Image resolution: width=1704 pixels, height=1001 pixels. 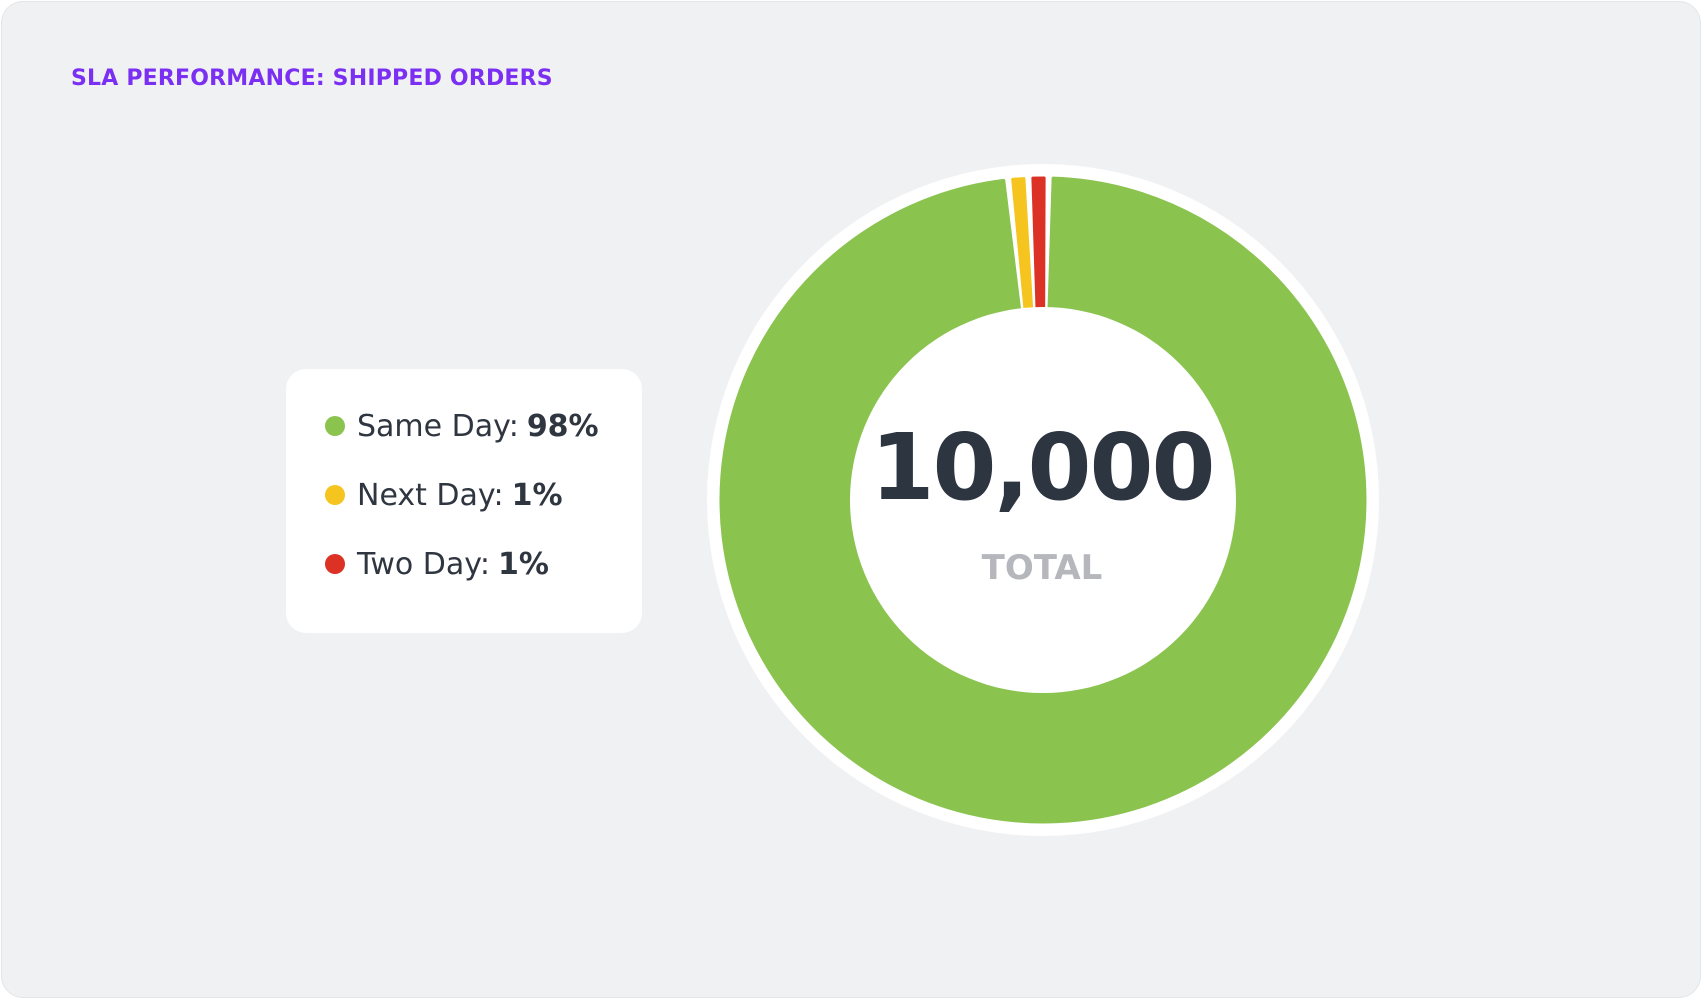 What do you see at coordinates (335, 564) in the screenshot?
I see `legend-dot-two-day-icon` at bounding box center [335, 564].